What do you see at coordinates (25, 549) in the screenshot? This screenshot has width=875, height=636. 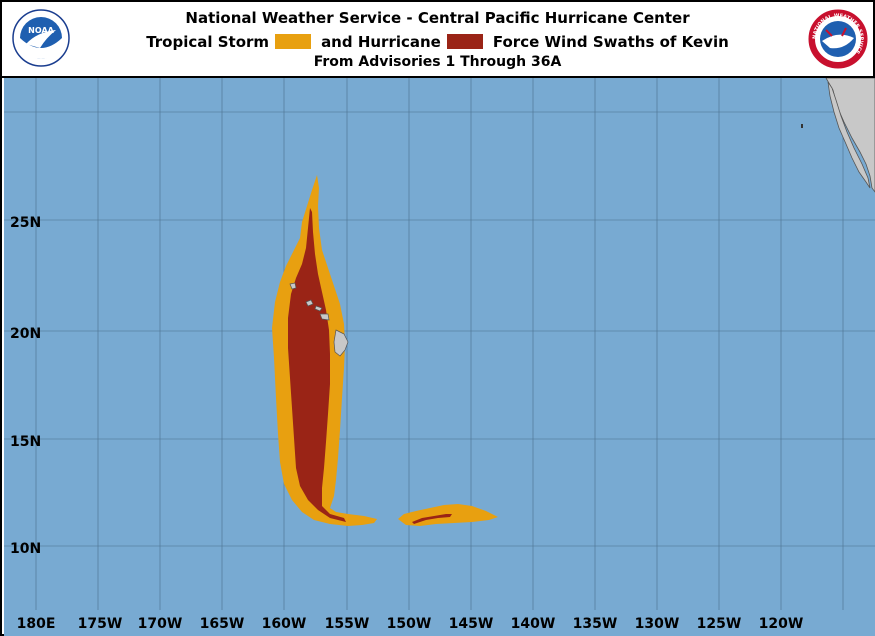 I see `lat-label: 10N` at bounding box center [25, 549].